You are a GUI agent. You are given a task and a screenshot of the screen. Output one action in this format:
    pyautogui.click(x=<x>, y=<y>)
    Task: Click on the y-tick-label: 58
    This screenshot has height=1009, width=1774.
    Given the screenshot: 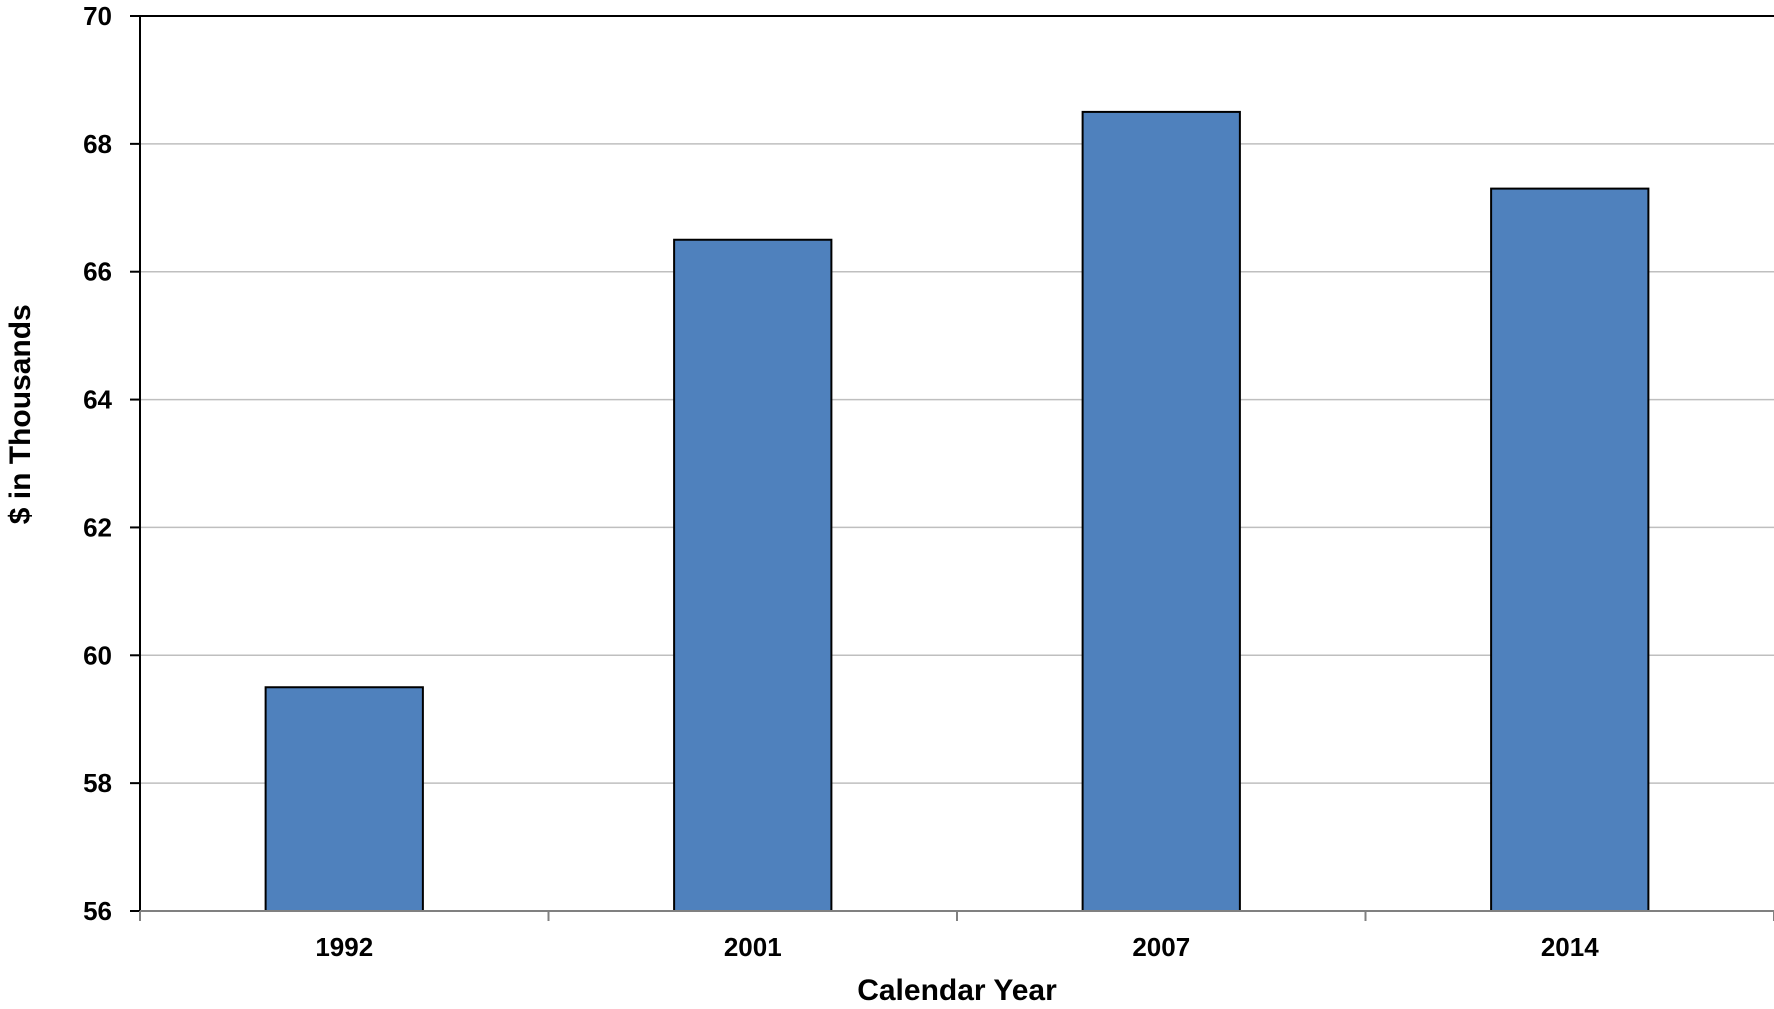 What is the action you would take?
    pyautogui.click(x=97, y=783)
    